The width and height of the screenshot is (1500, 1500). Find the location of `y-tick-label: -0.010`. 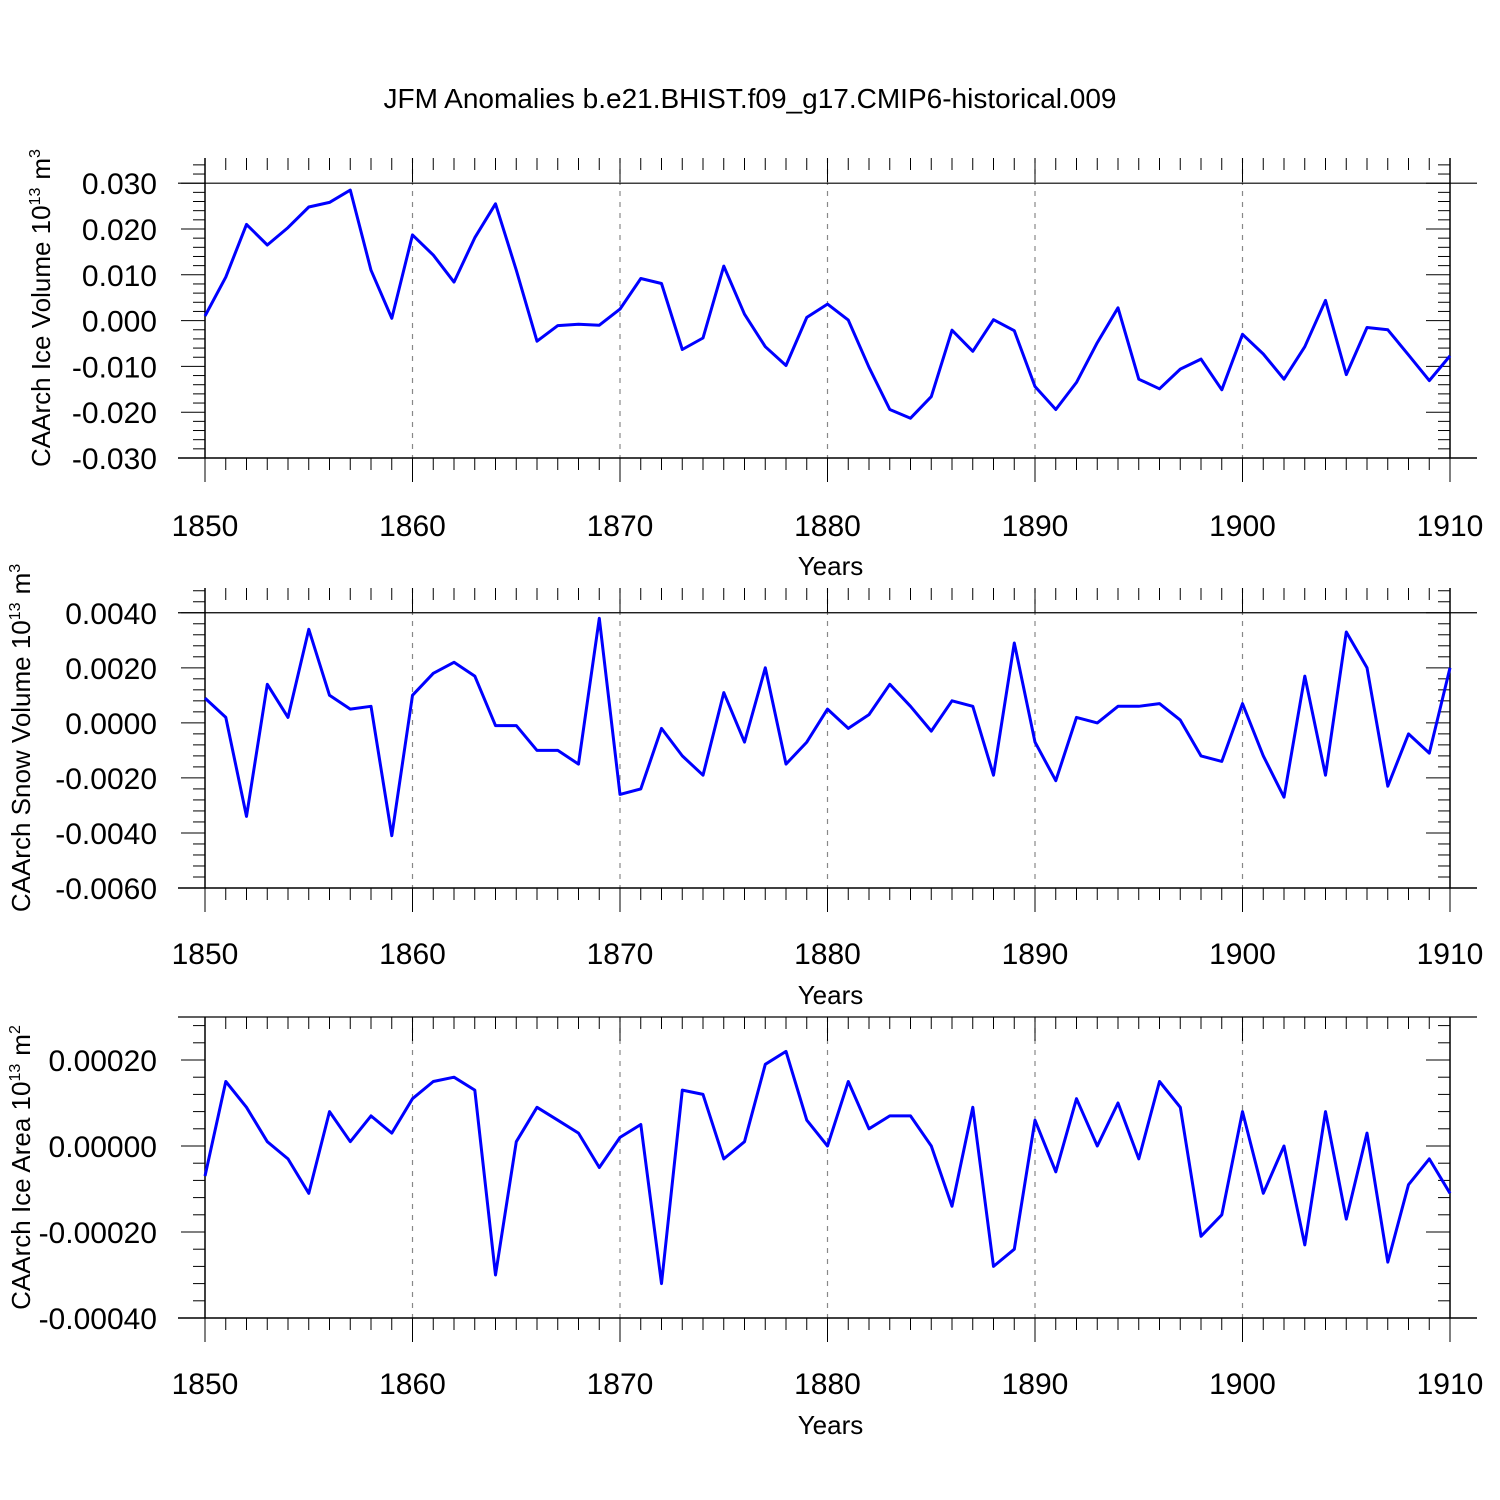

y-tick-label: -0.010 is located at coordinates (114, 367).